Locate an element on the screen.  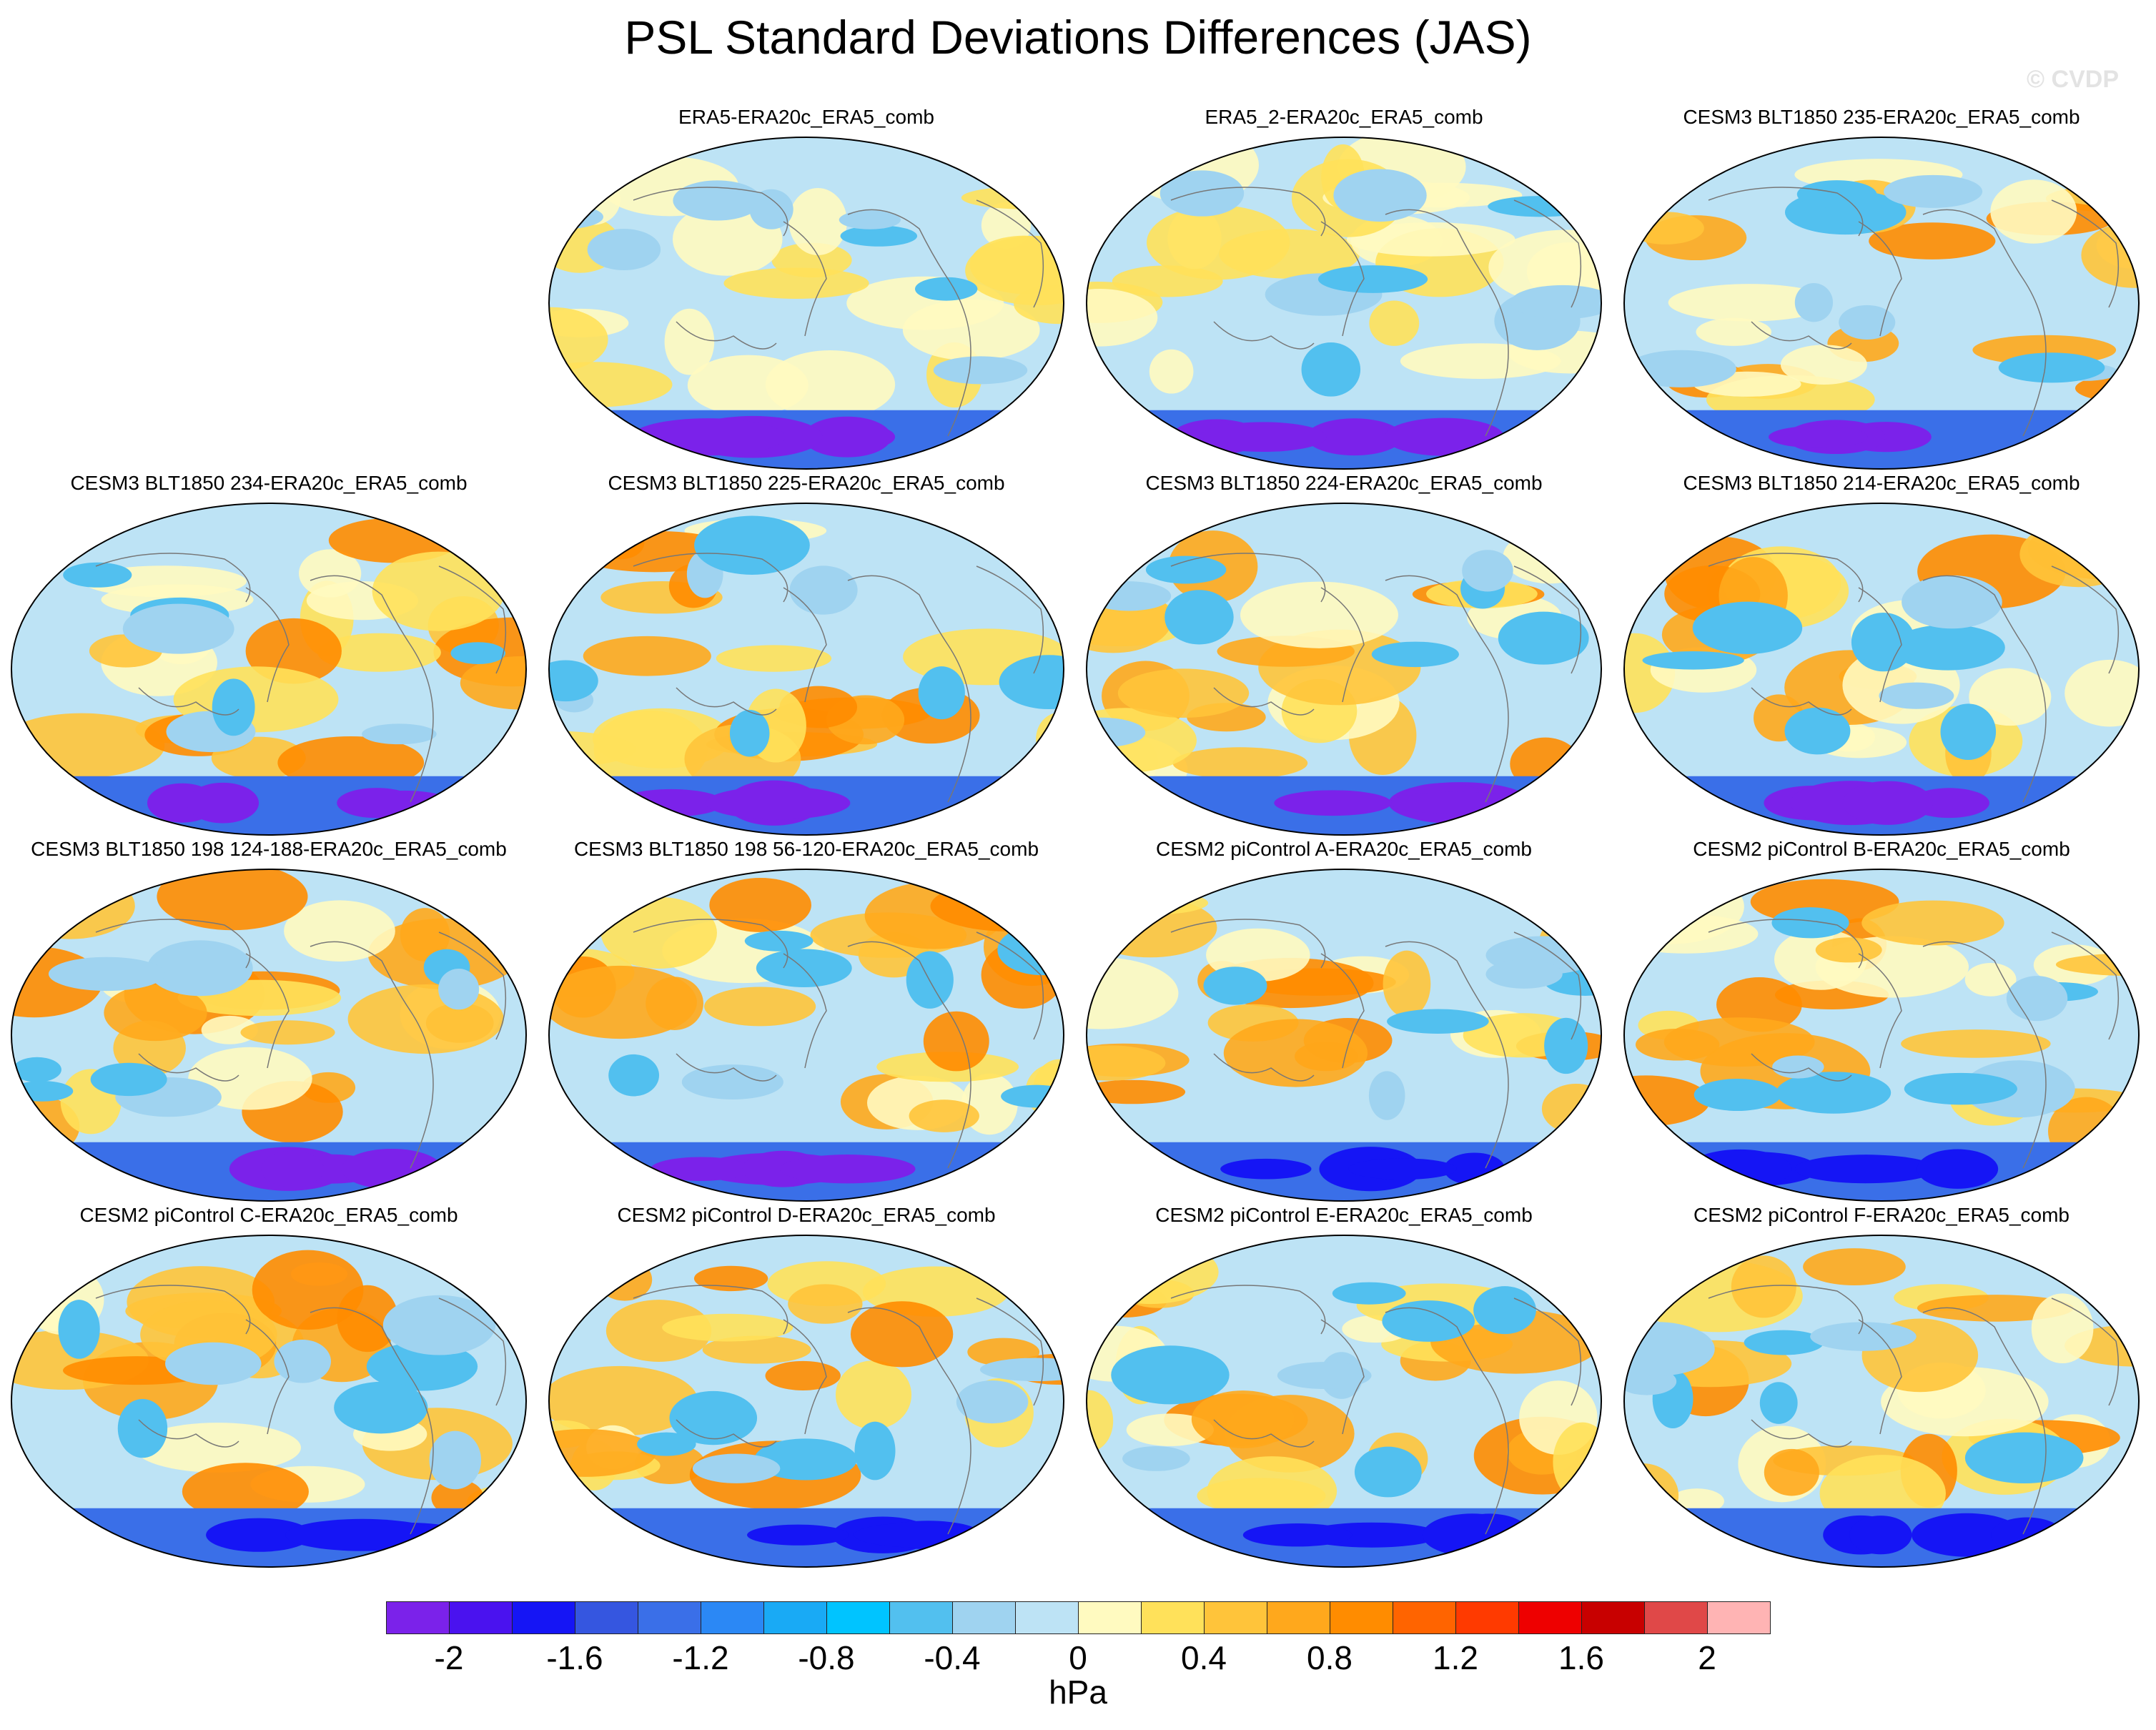
map-panel: CESM3 BLT1850 214-ERA20c_ERA5_comb is located at coordinates (1881, 654).